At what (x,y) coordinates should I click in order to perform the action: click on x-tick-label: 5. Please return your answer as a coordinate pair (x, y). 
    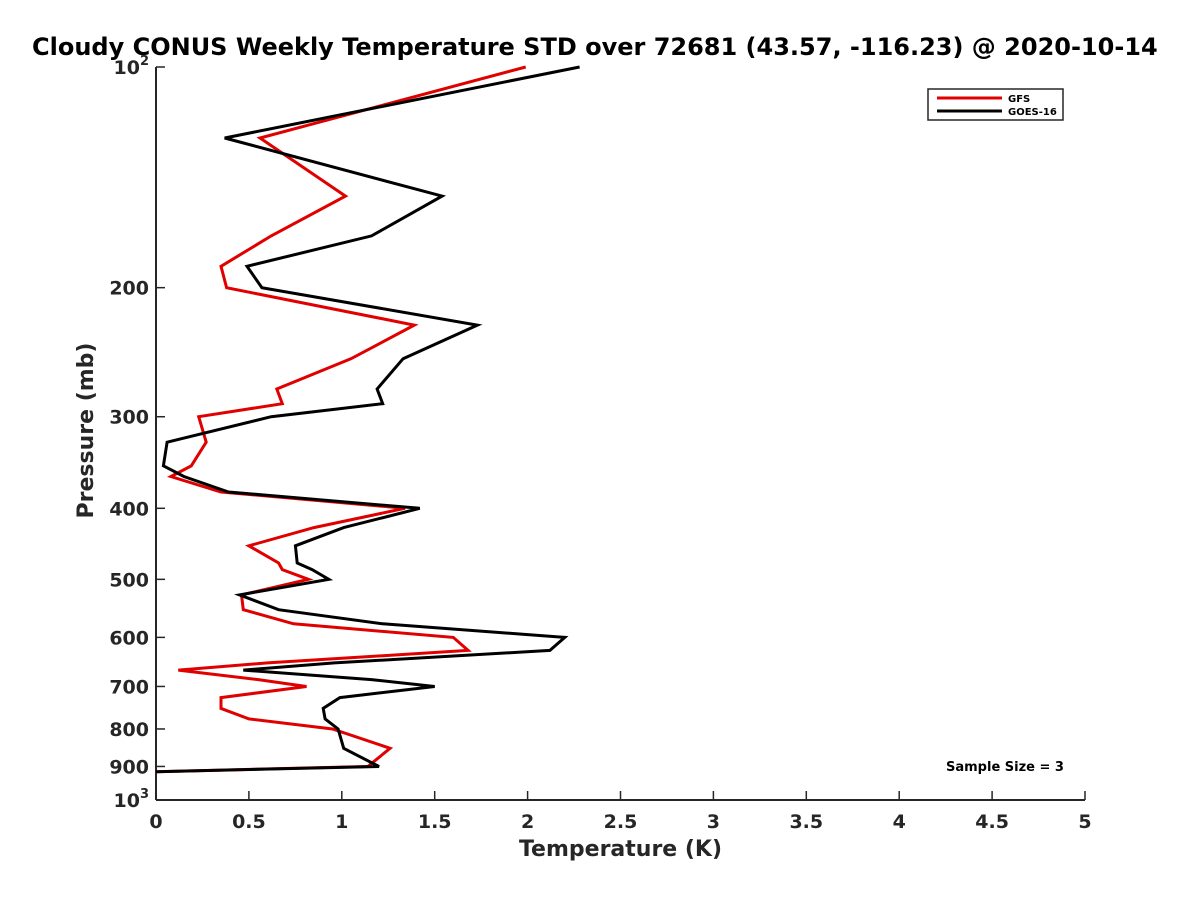
    Looking at the image, I should click on (1084, 822).